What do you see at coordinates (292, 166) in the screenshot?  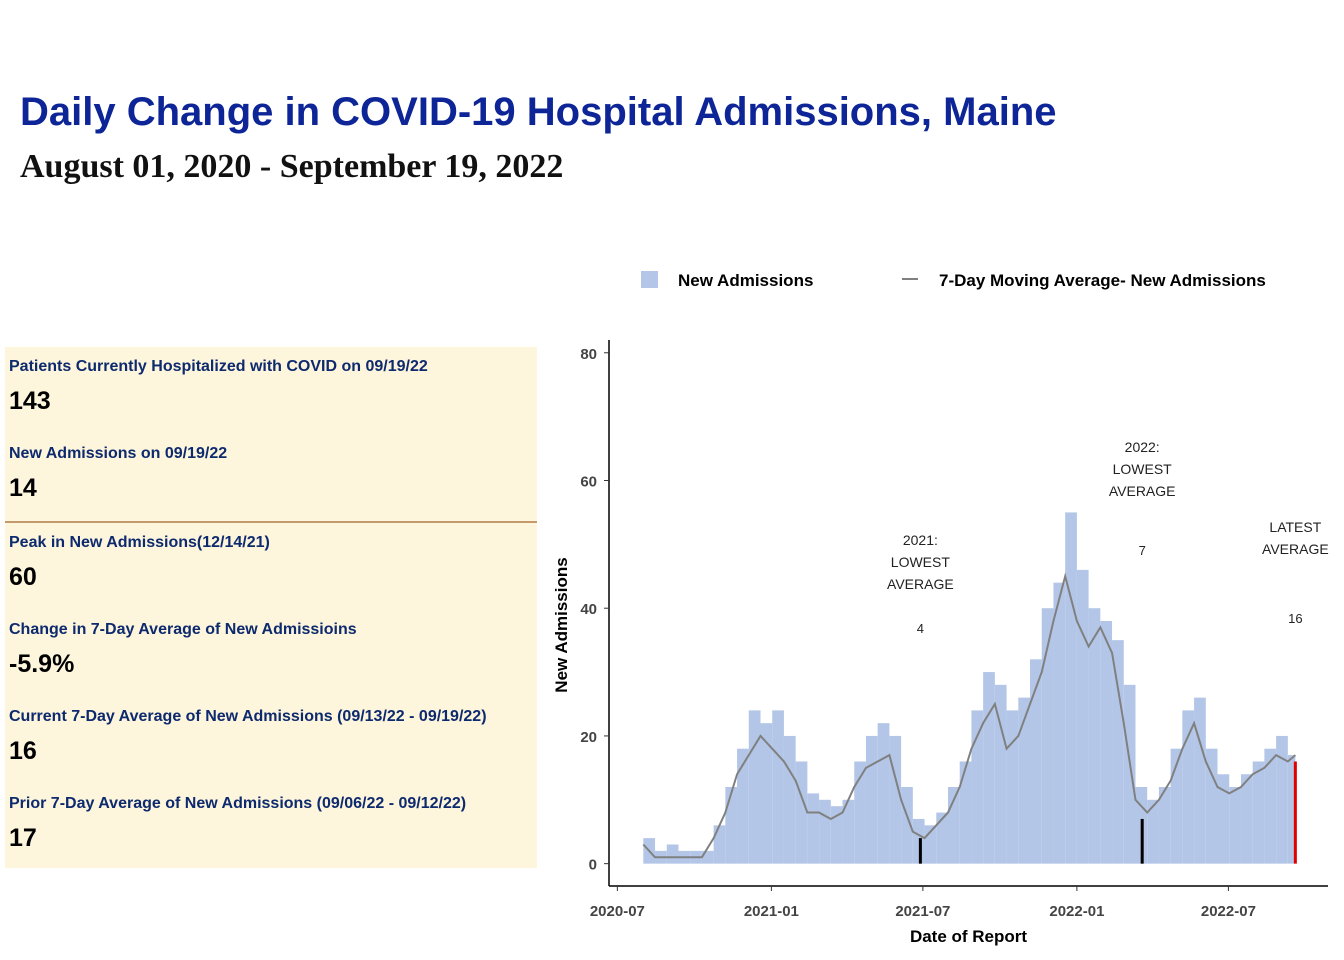 I see `page-subtitle: August 01, 2020 - September 19, 2022` at bounding box center [292, 166].